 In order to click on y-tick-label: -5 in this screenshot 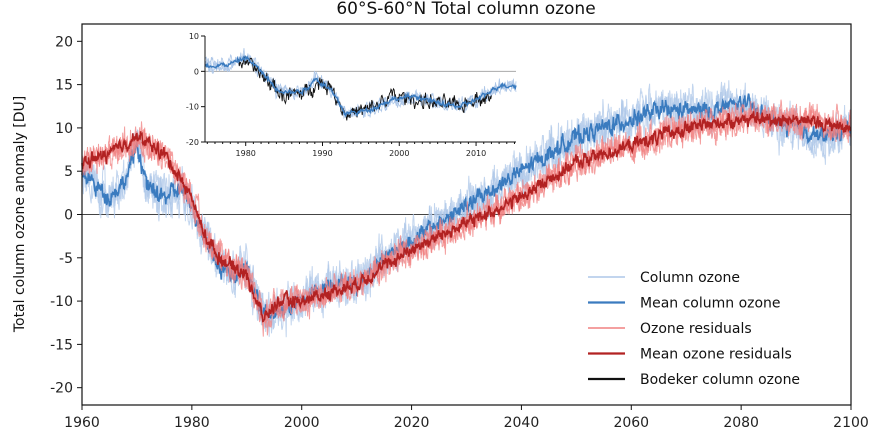, I will do `click(66, 259)`.